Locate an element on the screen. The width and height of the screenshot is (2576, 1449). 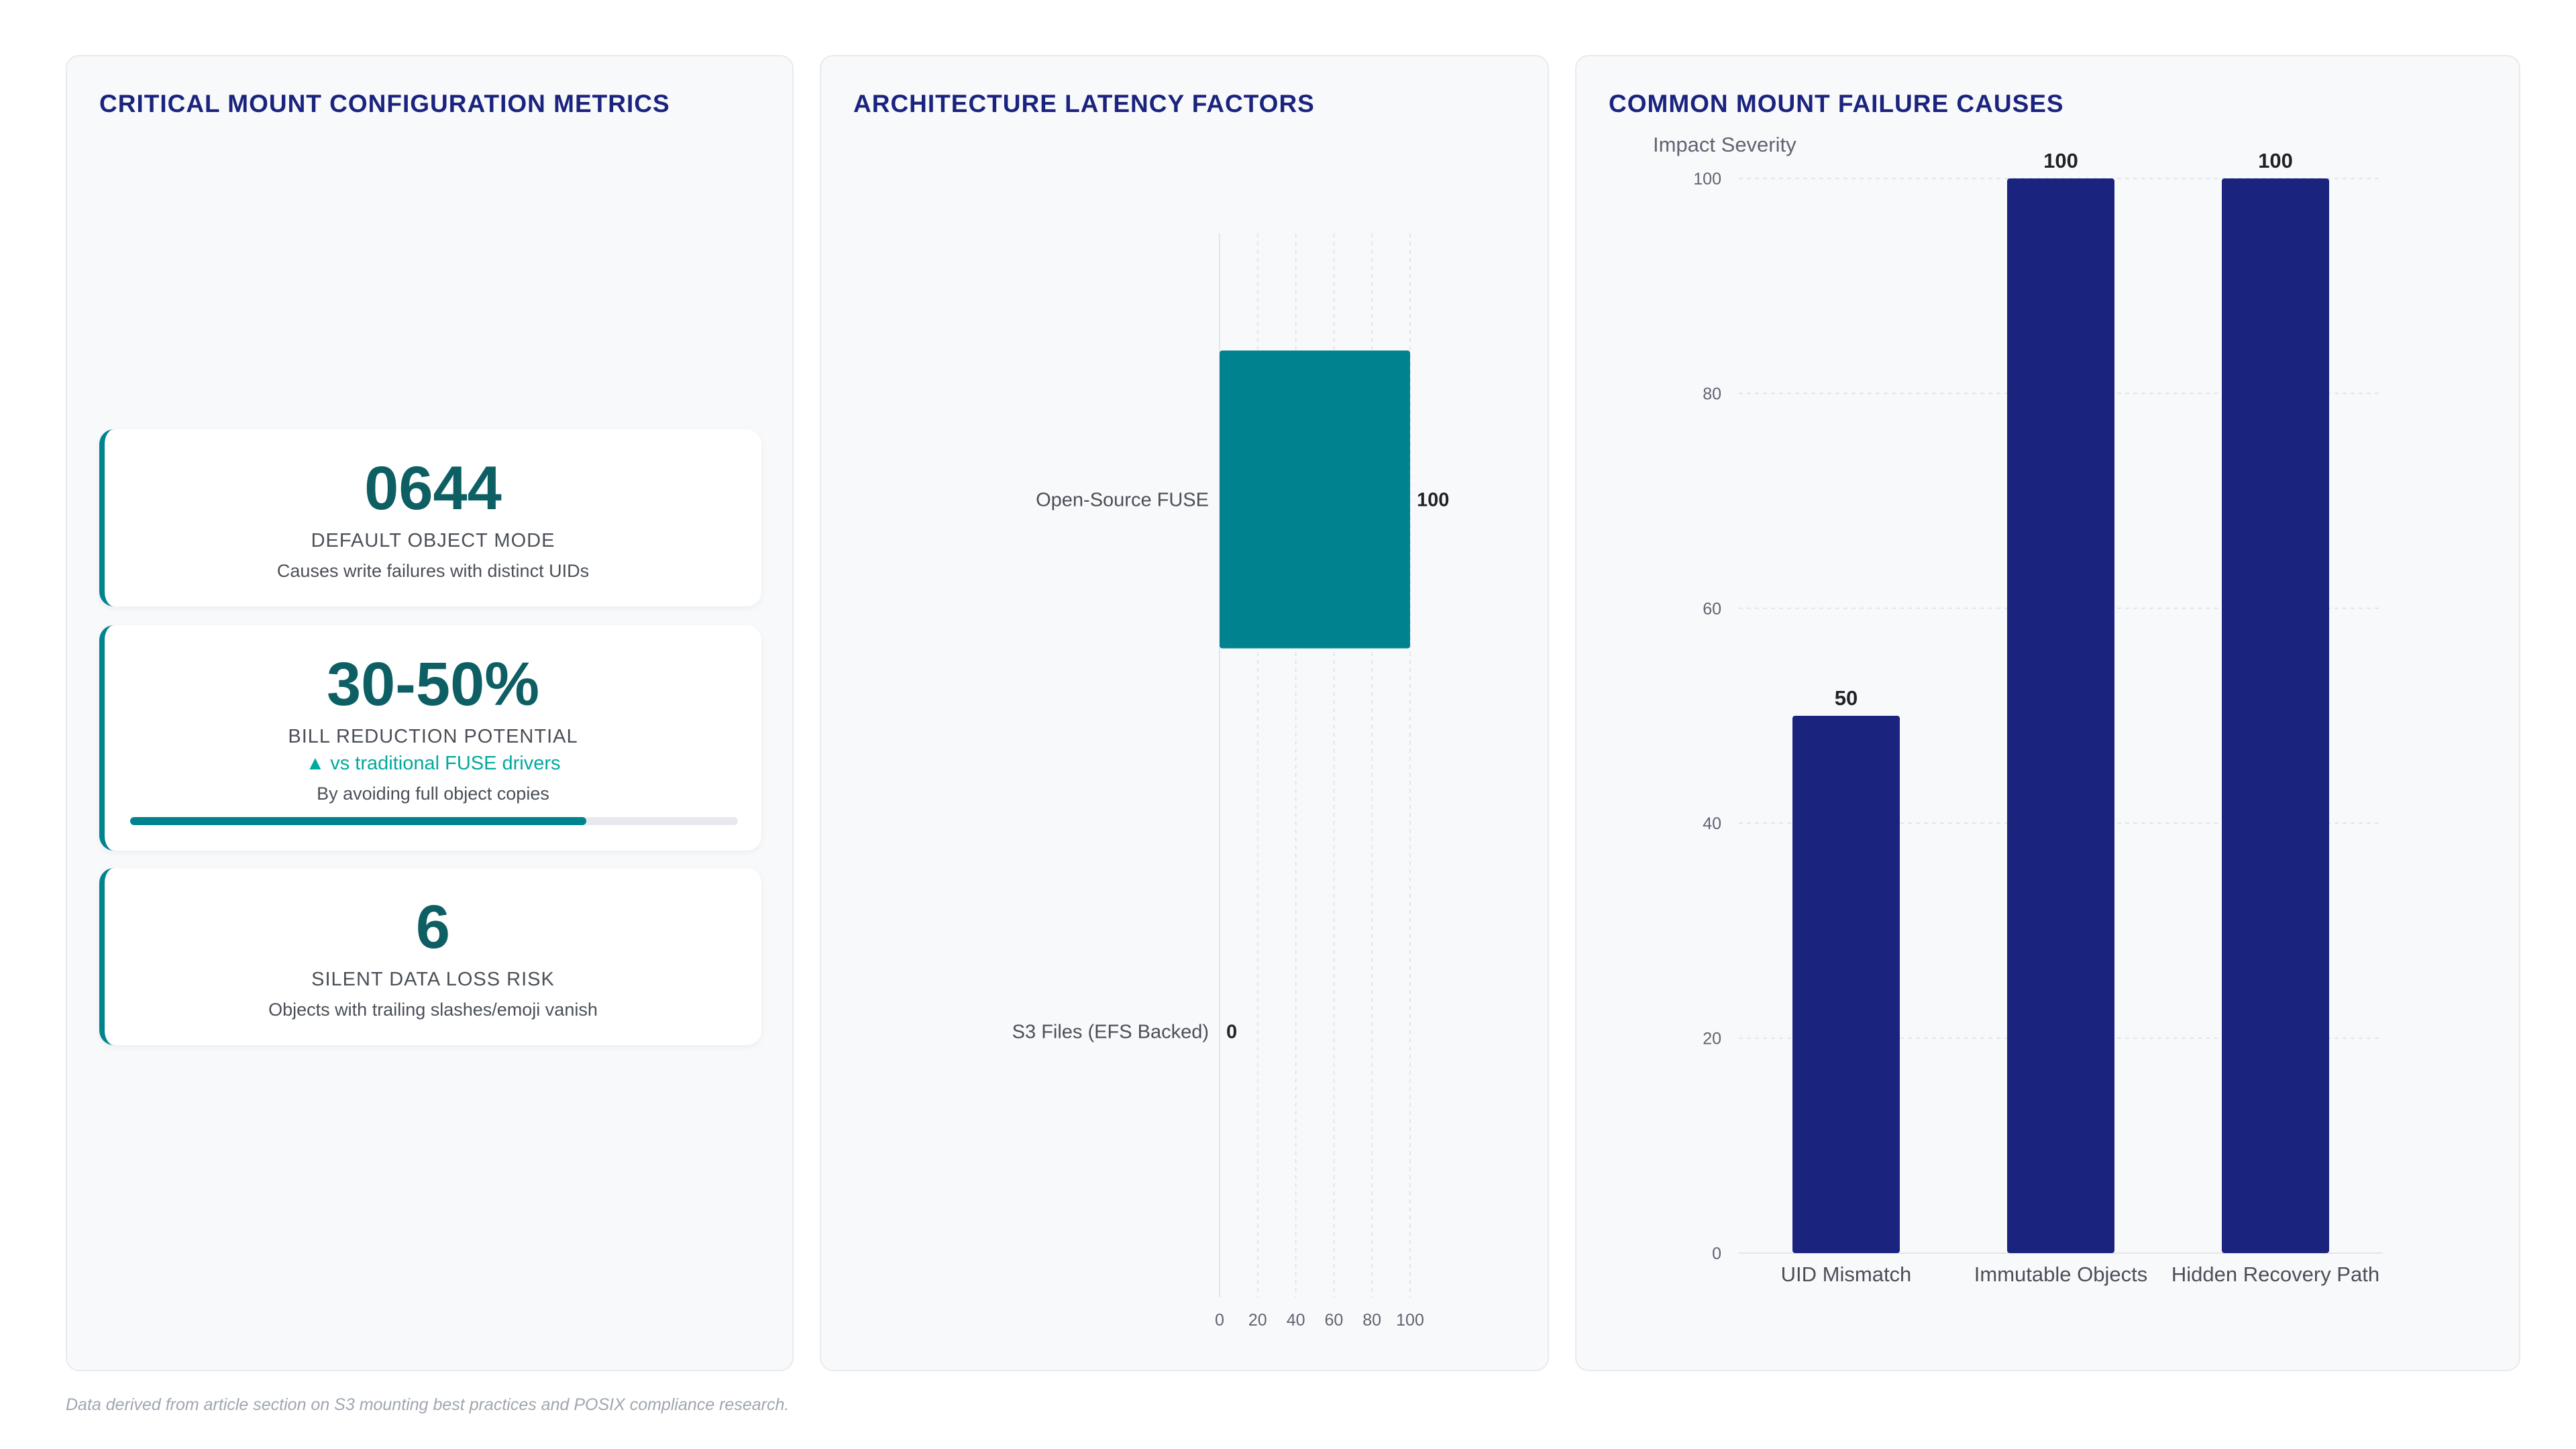
failure-panel-title: COMMON MOUNT FAILURE CAUSES is located at coordinates (1836, 103).